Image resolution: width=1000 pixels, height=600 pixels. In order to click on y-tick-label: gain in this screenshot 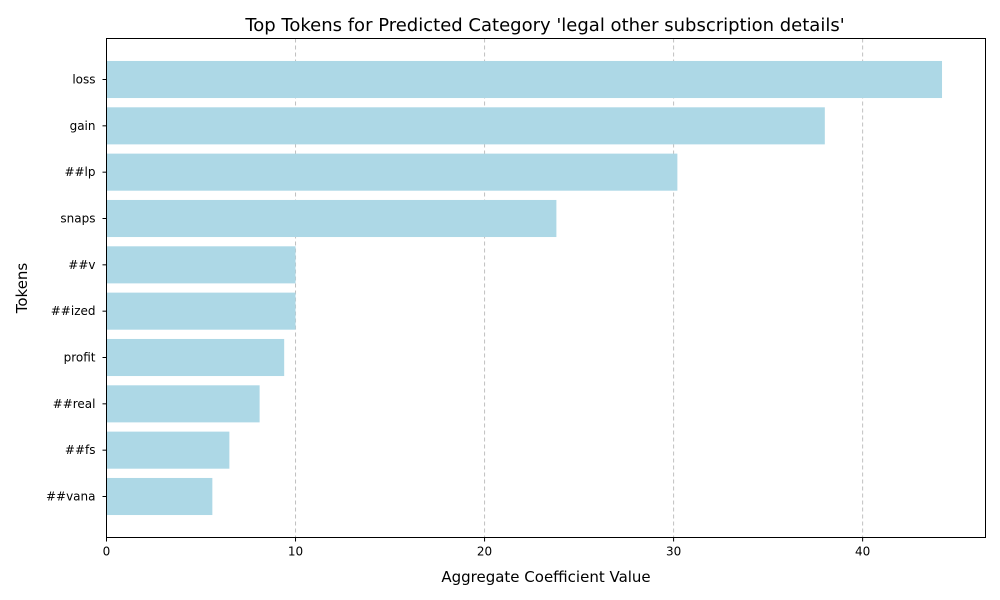, I will do `click(83, 126)`.